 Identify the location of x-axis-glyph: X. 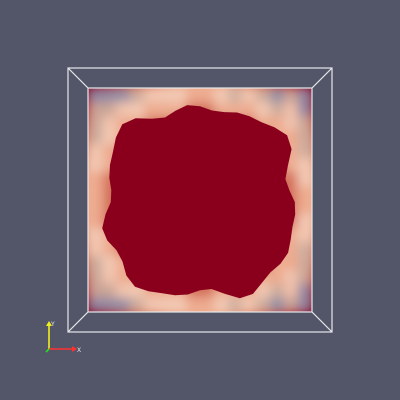
(79, 350).